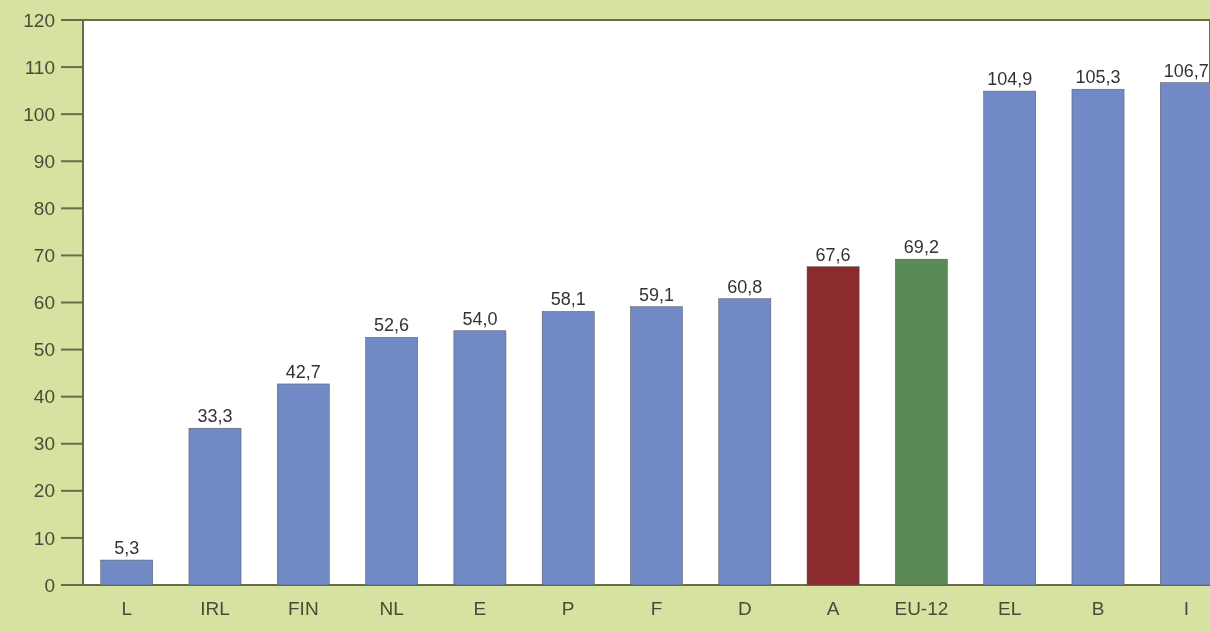  I want to click on y-tick-label: 110, so click(39, 67).